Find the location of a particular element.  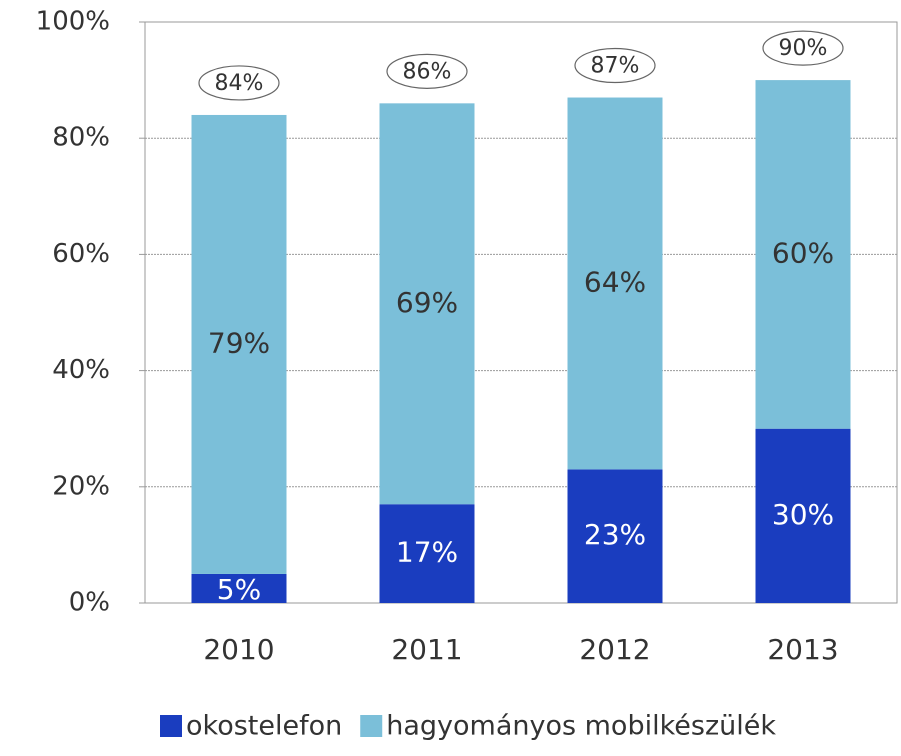

data-label: 79% is located at coordinates (239, 342).